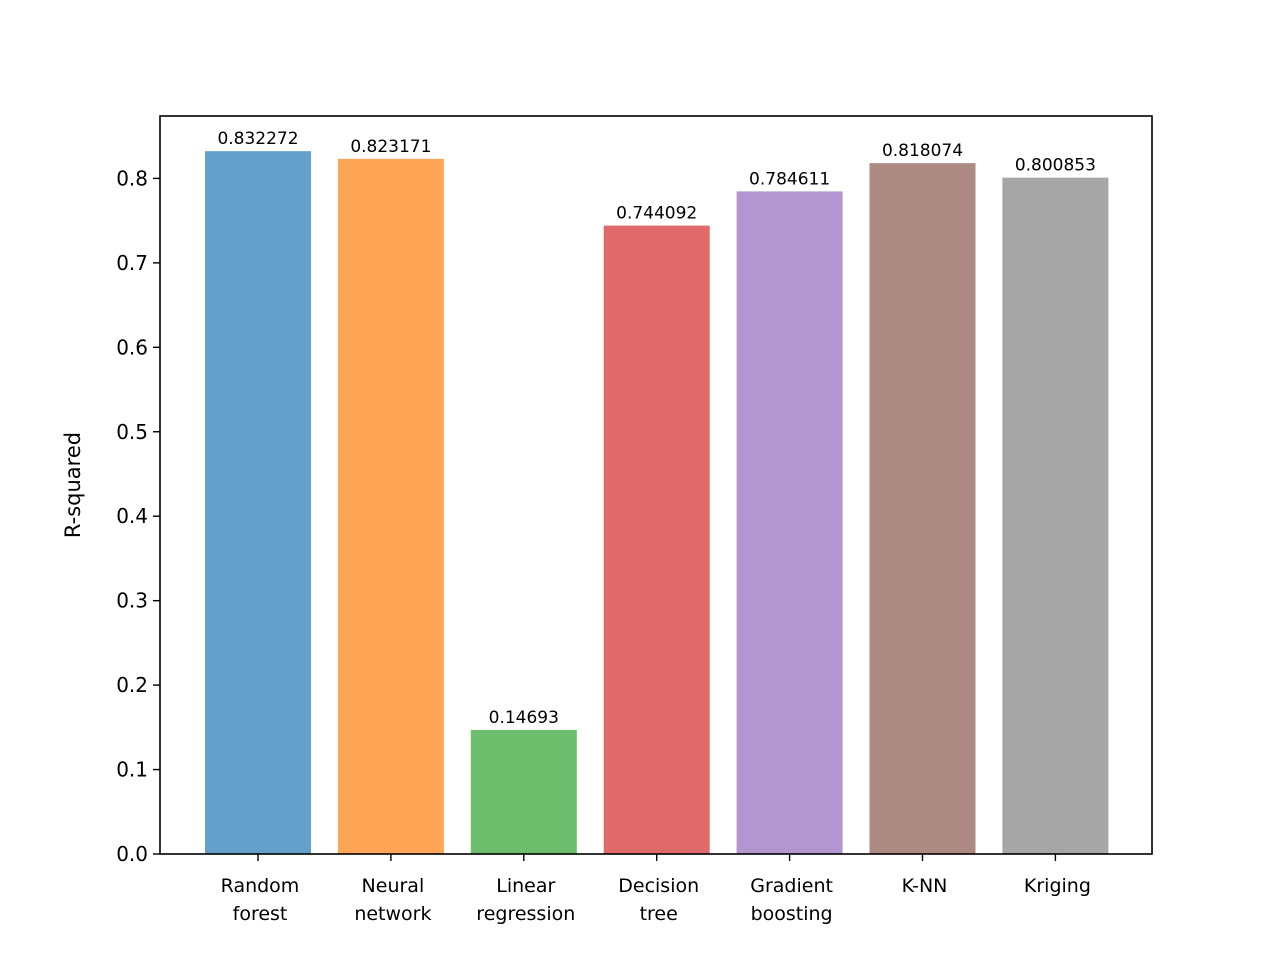 Image resolution: width=1280 pixels, height=960 pixels. I want to click on bar-value-label: 0.784611, so click(789, 179).